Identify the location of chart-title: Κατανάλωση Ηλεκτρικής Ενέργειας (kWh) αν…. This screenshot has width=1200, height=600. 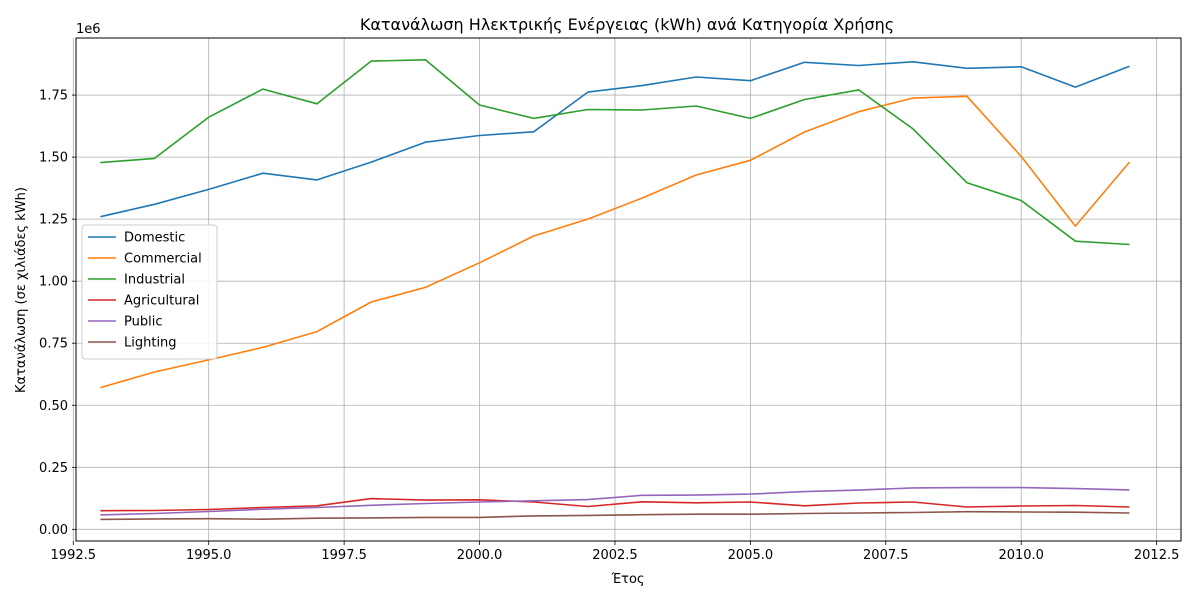
(627, 24).